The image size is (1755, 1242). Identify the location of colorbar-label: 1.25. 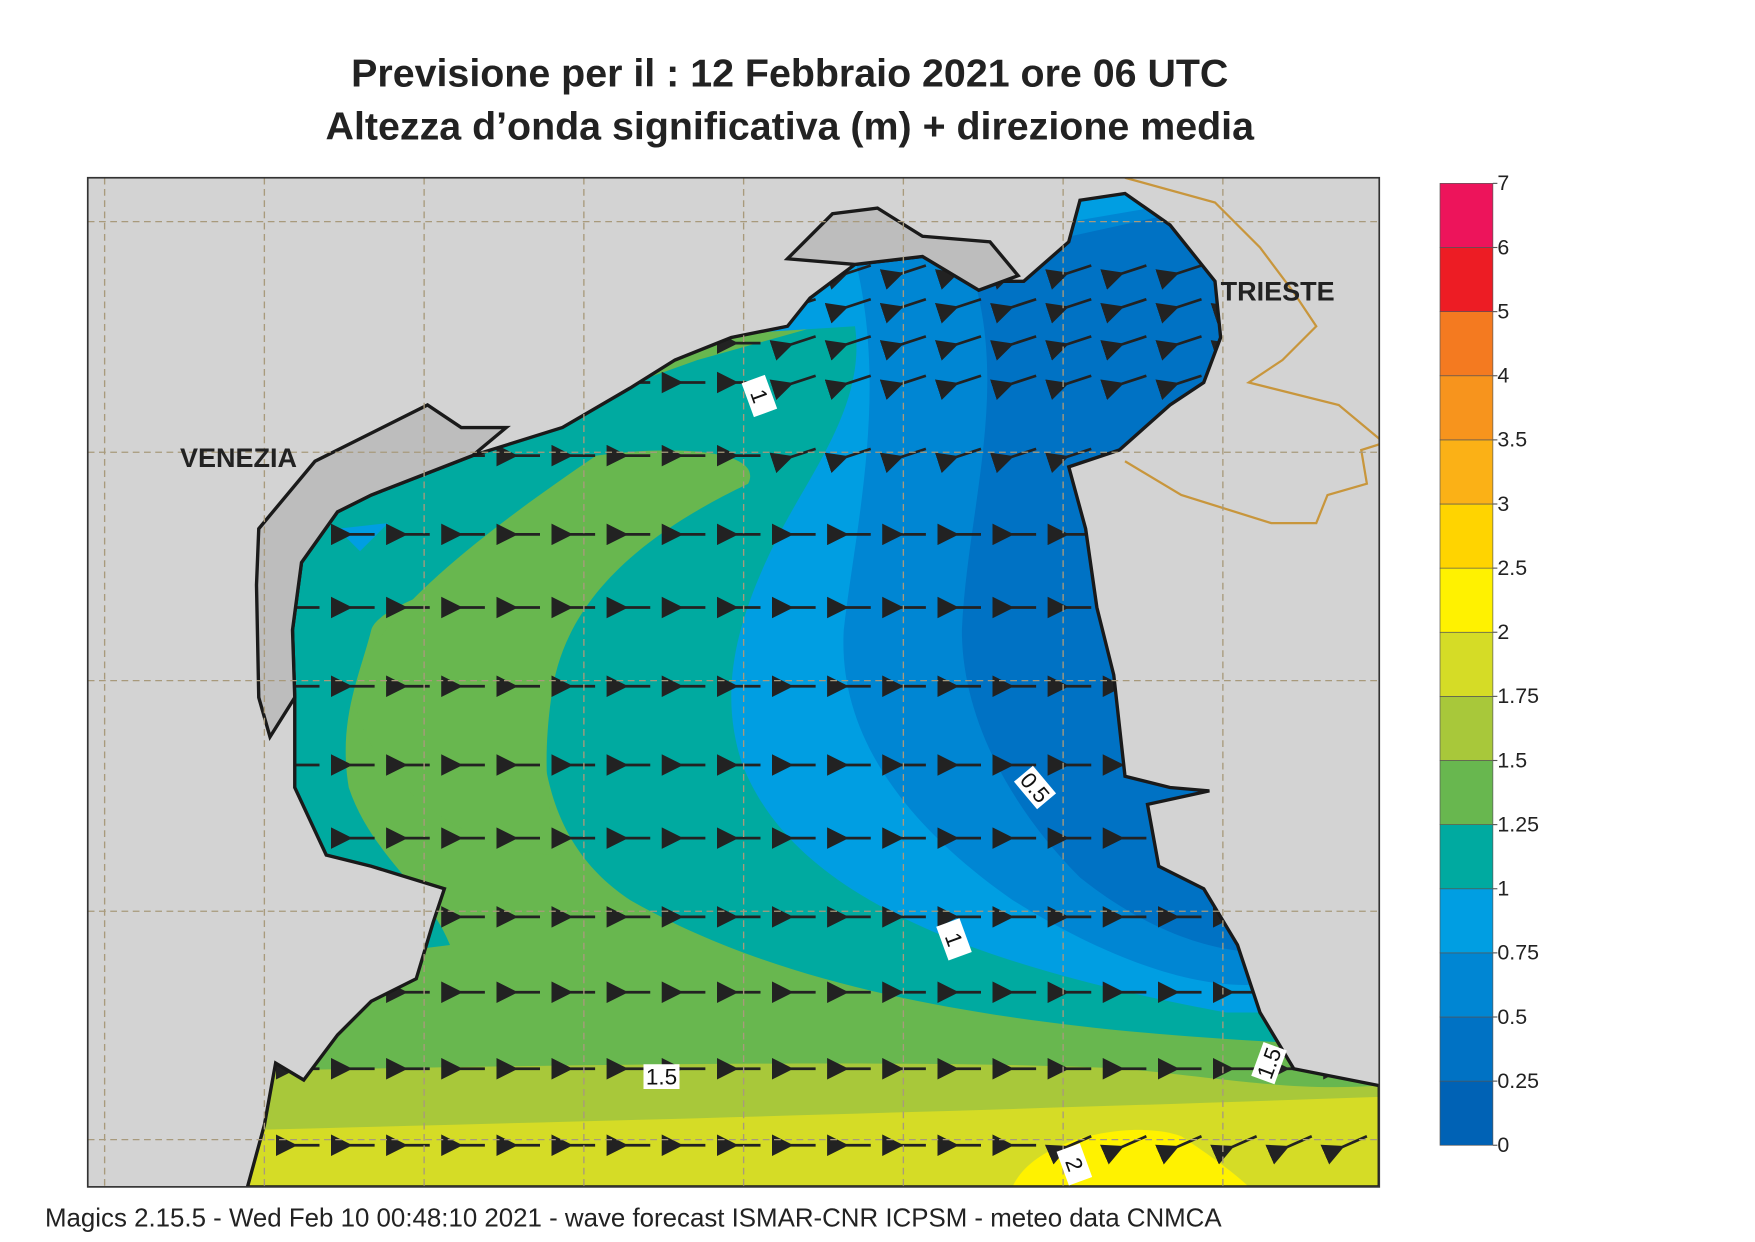
(1518, 824).